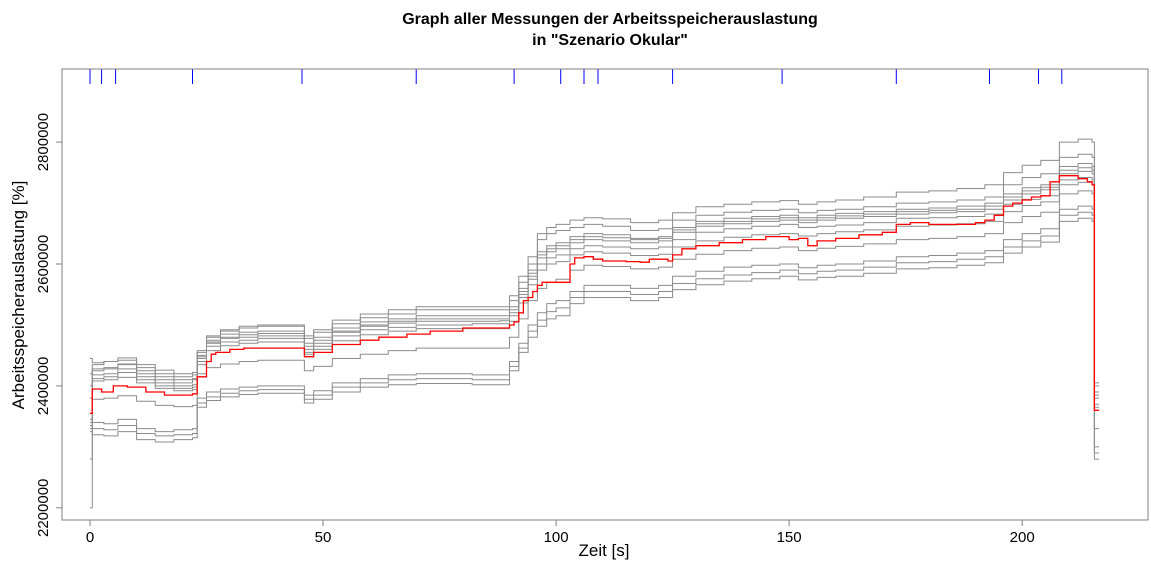  What do you see at coordinates (610, 40) in the screenshot?
I see `chart-title-line-2: in "Szenario Okular"` at bounding box center [610, 40].